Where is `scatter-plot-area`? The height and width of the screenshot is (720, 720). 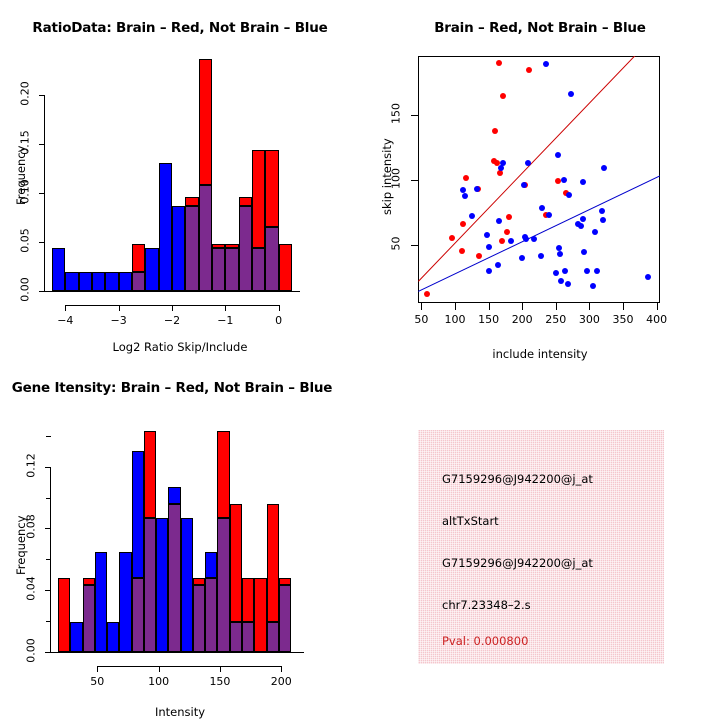 scatter-plot-area is located at coordinates (539, 179).